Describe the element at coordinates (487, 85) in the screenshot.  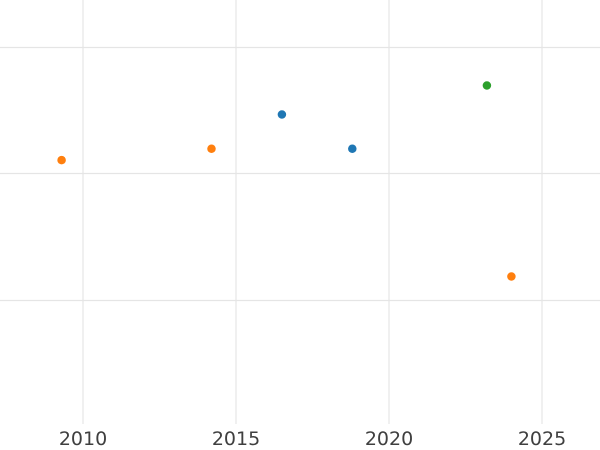
I see `scatter-point-green` at that location.